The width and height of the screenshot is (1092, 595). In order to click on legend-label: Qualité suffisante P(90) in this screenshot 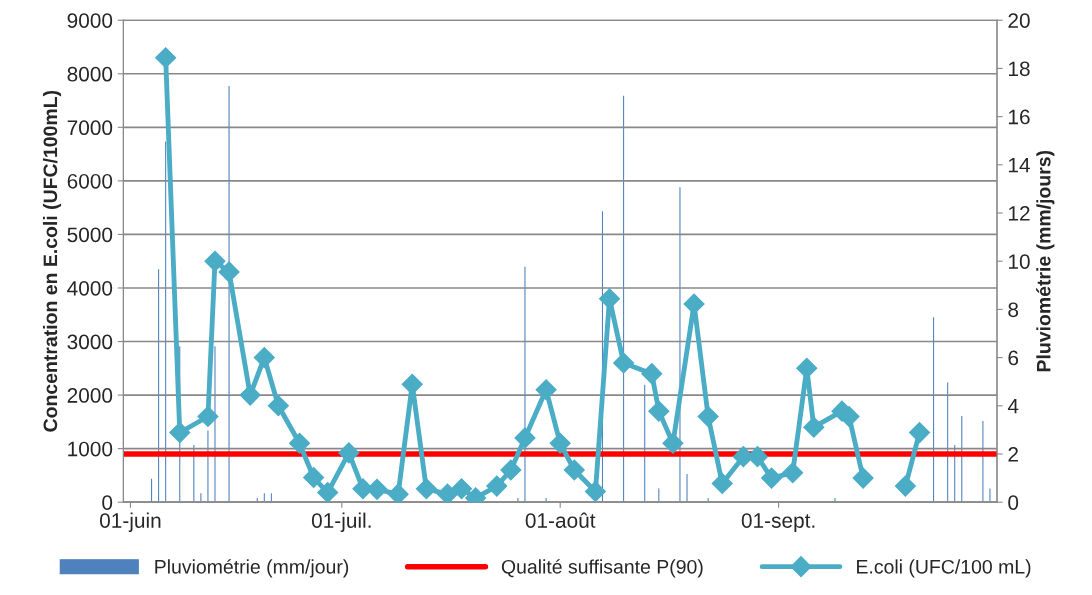, I will do `click(602, 568)`.